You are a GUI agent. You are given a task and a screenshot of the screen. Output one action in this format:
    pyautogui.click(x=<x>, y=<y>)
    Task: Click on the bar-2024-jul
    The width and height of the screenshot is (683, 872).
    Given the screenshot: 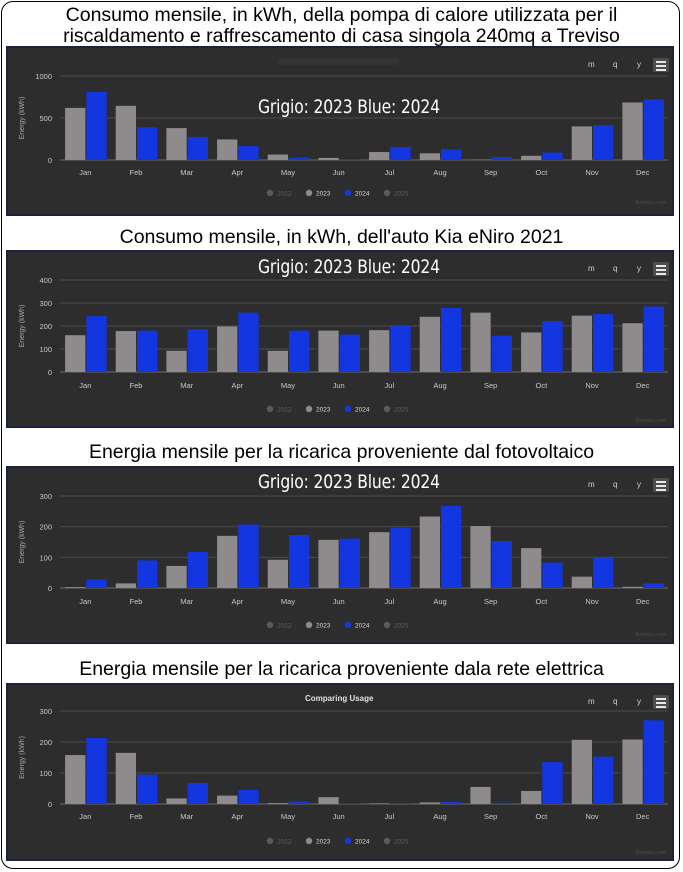 What is the action you would take?
    pyautogui.click(x=400, y=557)
    